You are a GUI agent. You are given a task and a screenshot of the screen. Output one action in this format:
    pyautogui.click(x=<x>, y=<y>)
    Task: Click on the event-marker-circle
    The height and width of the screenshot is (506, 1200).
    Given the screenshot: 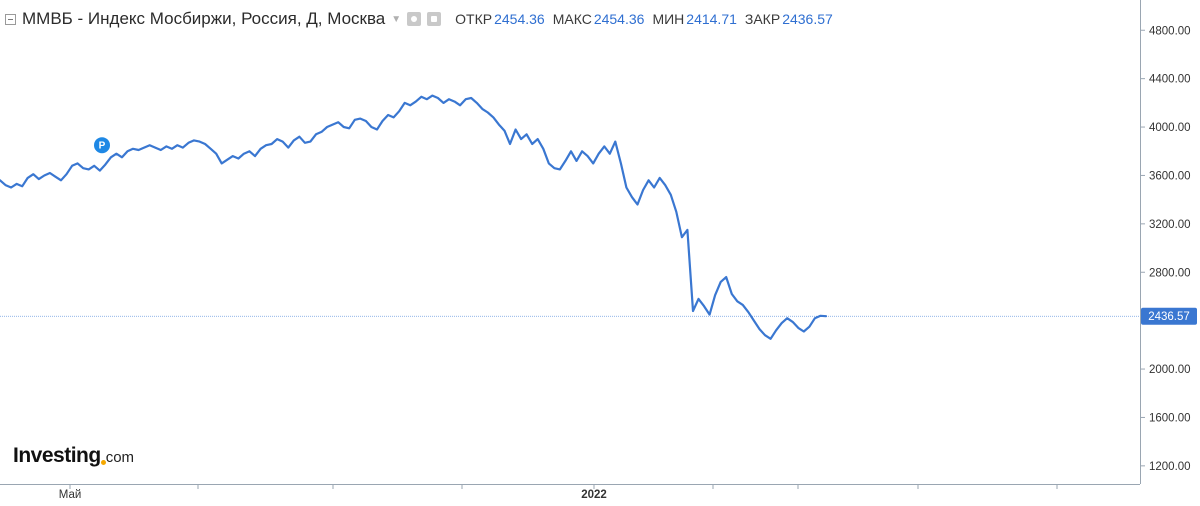 What is the action you would take?
    pyautogui.click(x=102, y=145)
    